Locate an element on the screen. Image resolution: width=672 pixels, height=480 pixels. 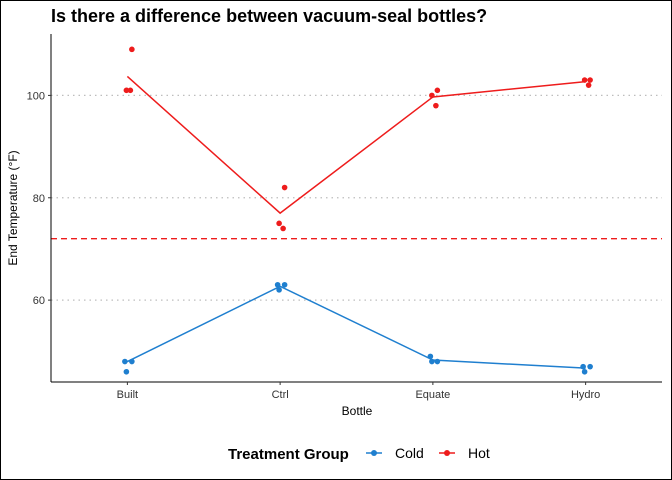
legend-title: Treatment Group is located at coordinates (288, 454).